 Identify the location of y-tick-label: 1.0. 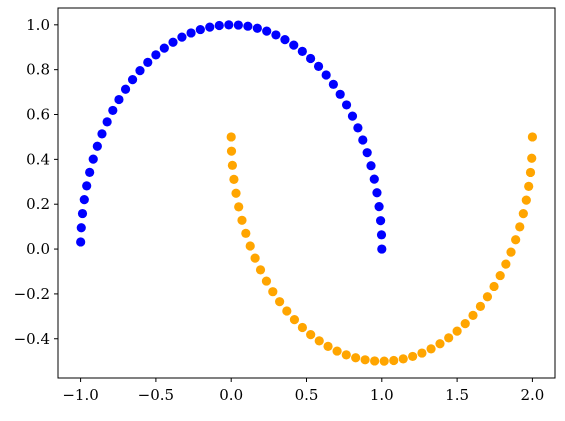
(38, 25).